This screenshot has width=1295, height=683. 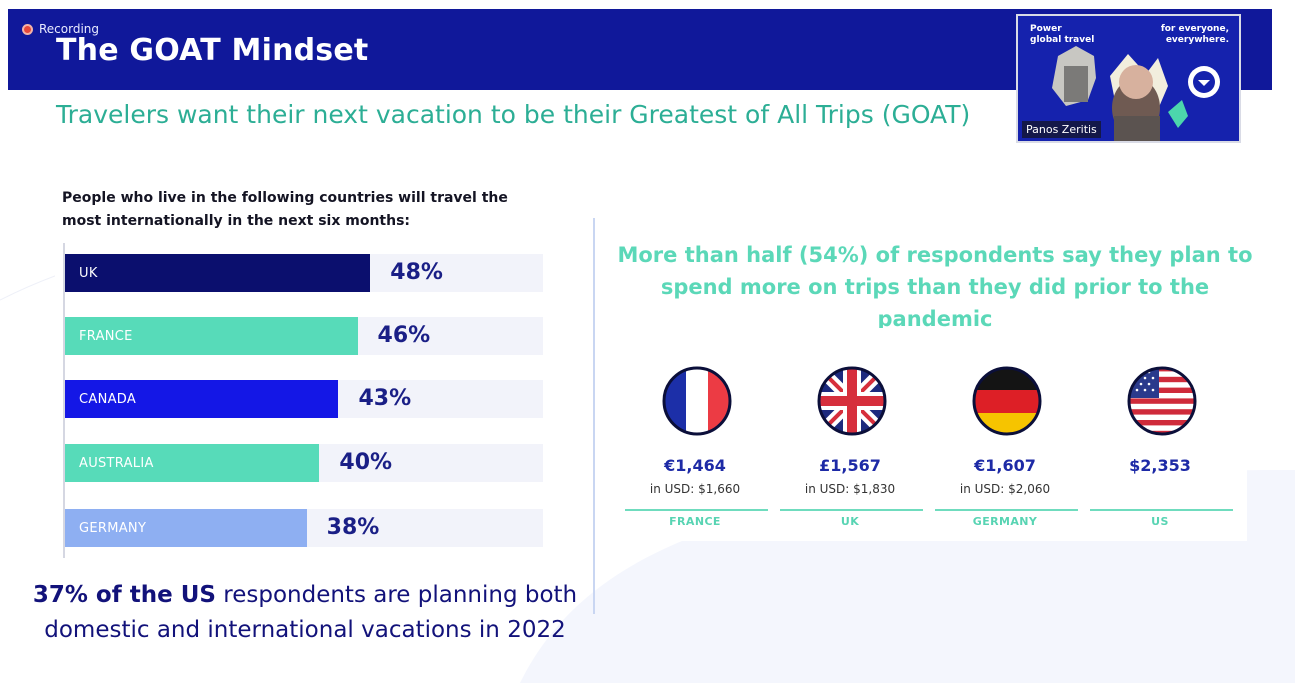 What do you see at coordinates (594, 416) in the screenshot?
I see `section-divider` at bounding box center [594, 416].